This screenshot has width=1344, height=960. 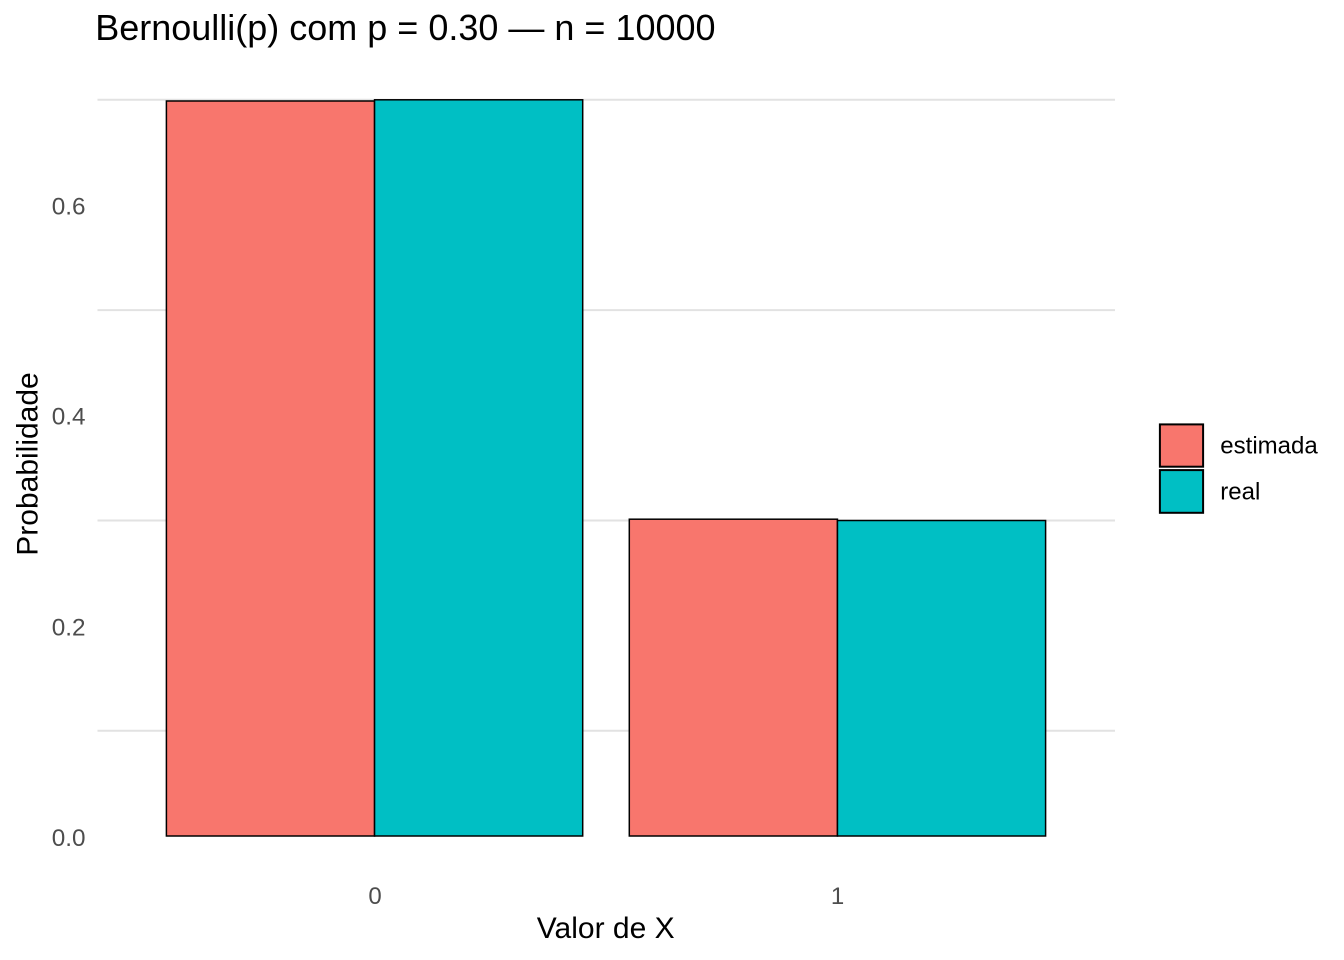 I want to click on svg-text:Bernoulli(p) com p = 0.30 — n: Bernoulli(p) com p = 0.30 — n = 10000, so click(x=405, y=27).